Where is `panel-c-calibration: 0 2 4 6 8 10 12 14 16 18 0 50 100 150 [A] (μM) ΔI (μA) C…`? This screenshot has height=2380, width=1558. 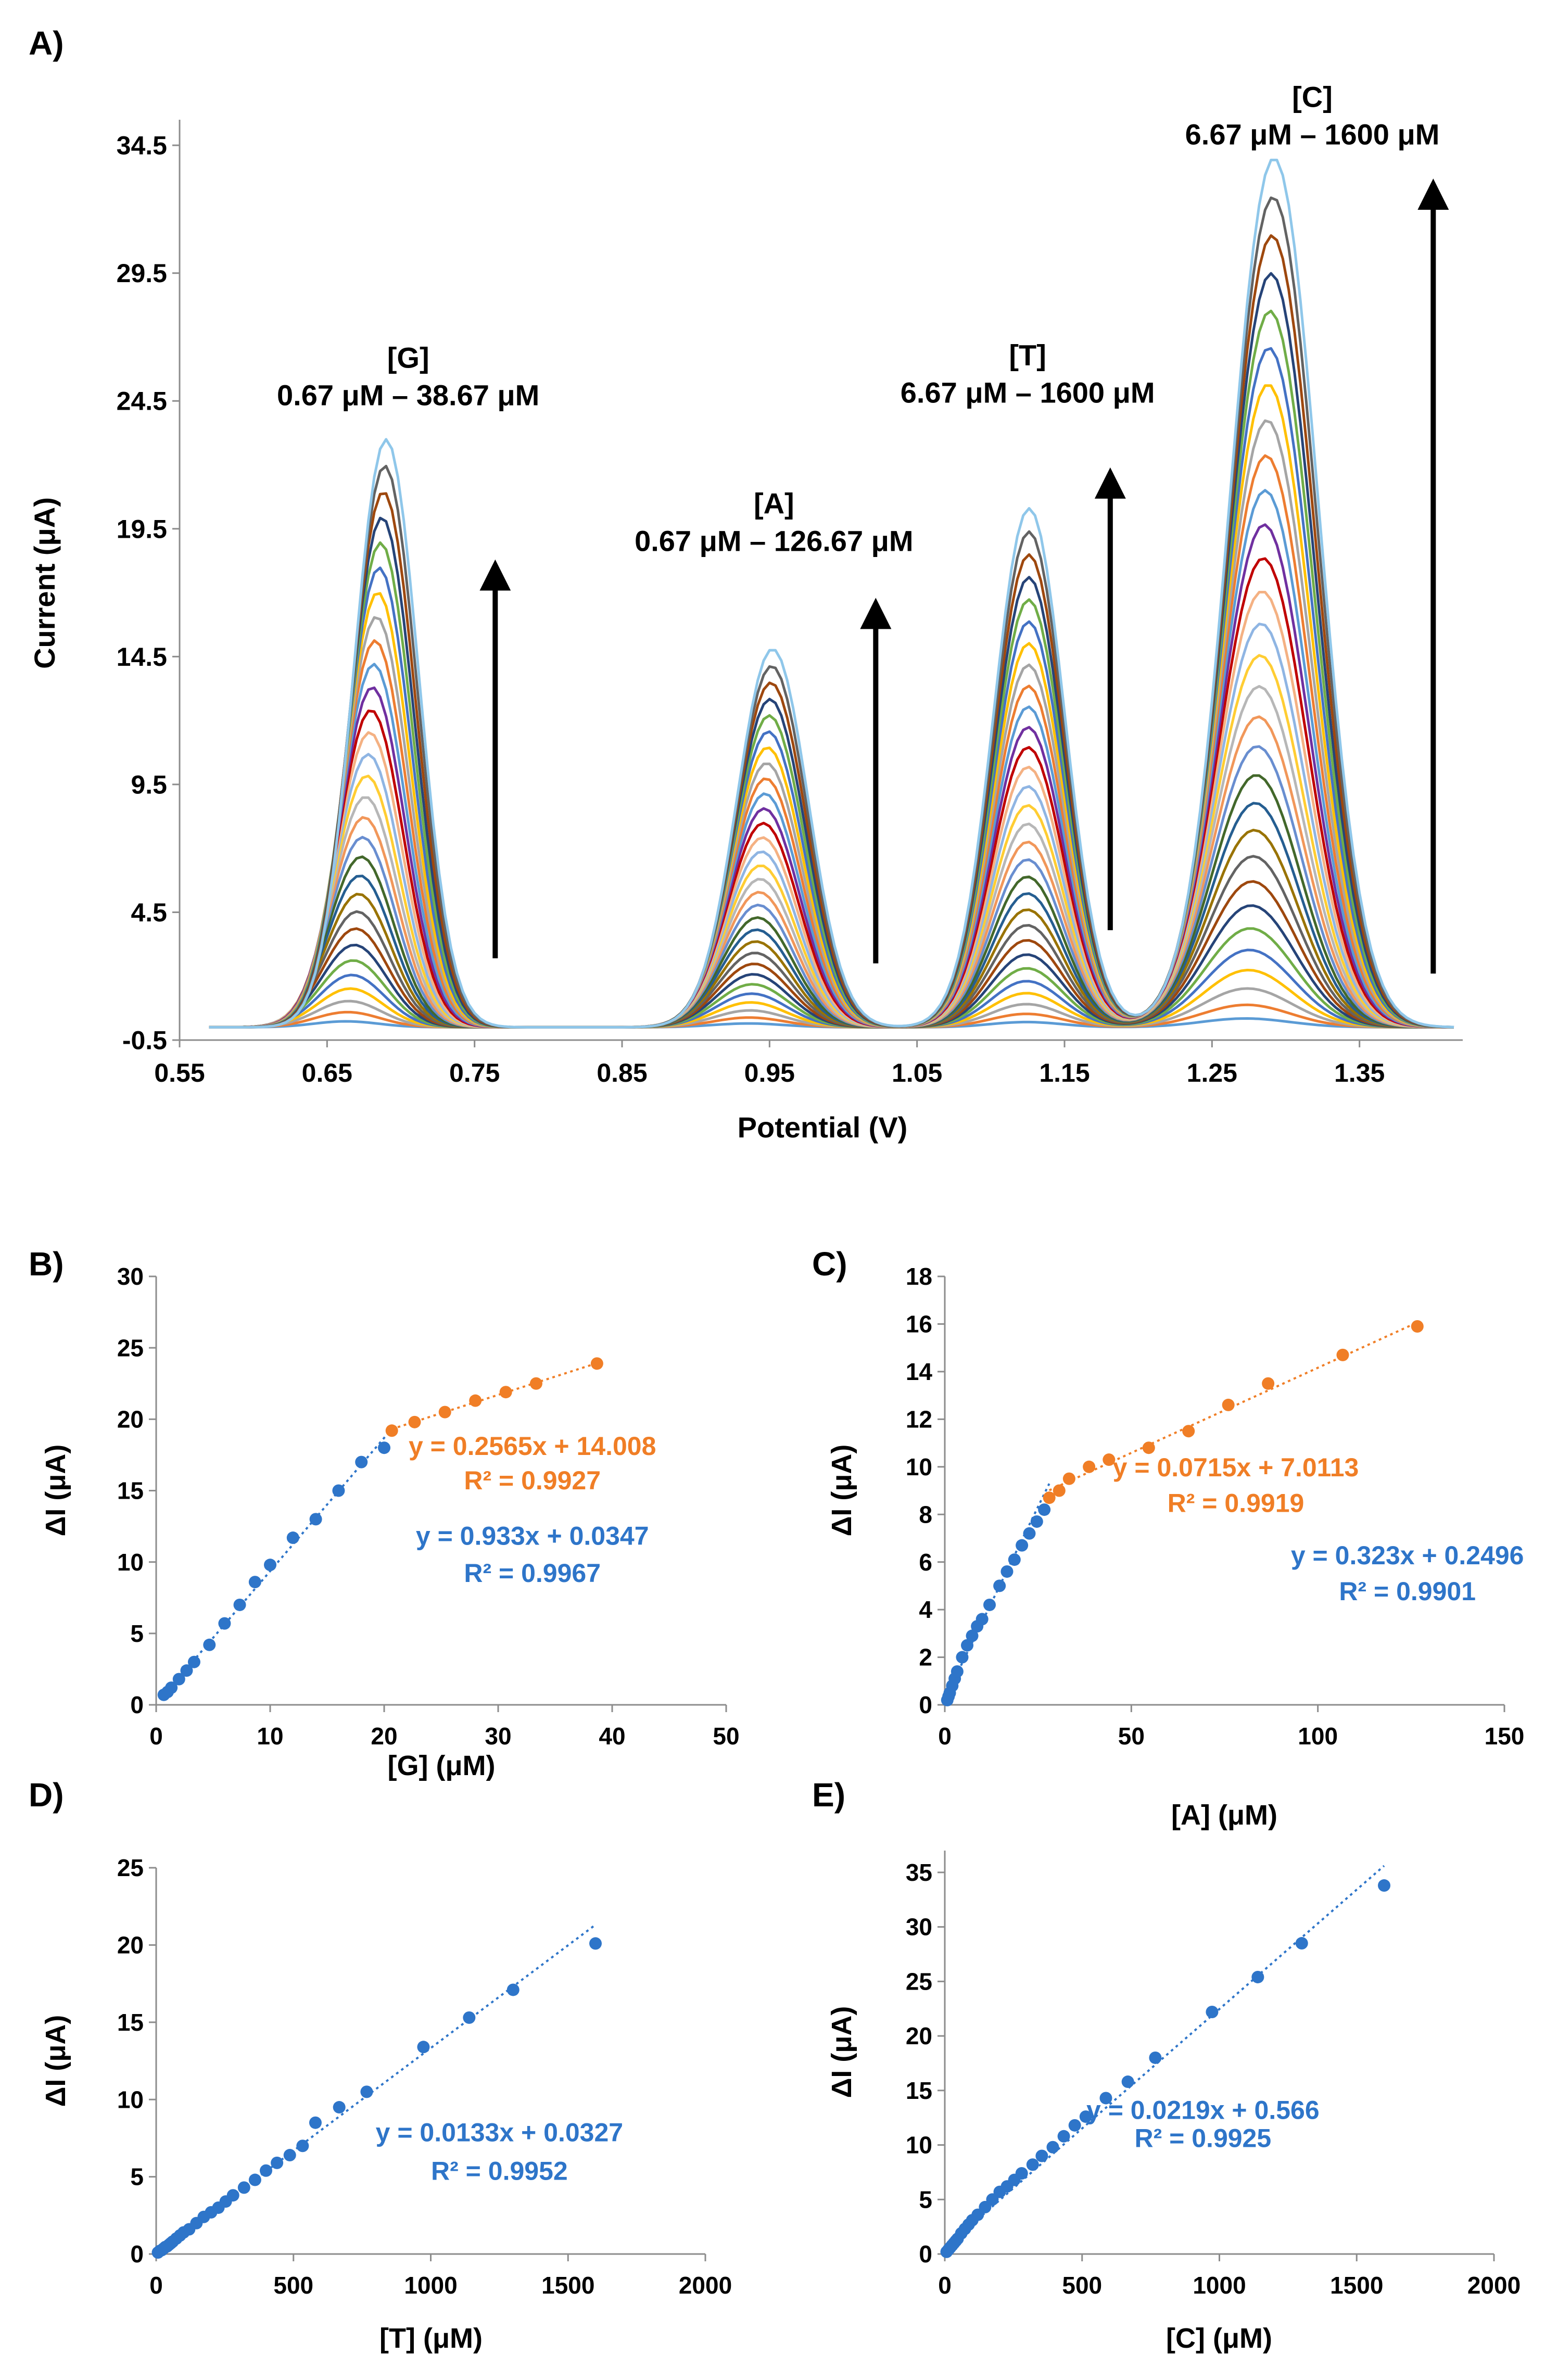
panel-c-calibration: 0 2 4 6 8 10 12 14 16 18 0 50 100 150 [A] (μM) ΔI (μA) C… is located at coordinates (1168, 1538).